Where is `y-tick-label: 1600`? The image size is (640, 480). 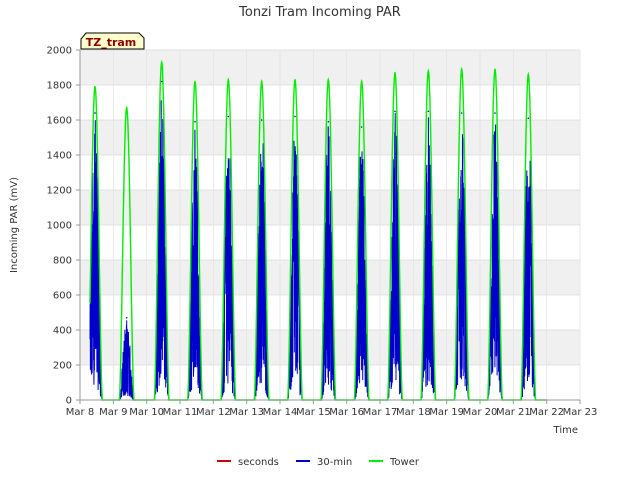 y-tick-label: 1600 is located at coordinates (59, 121).